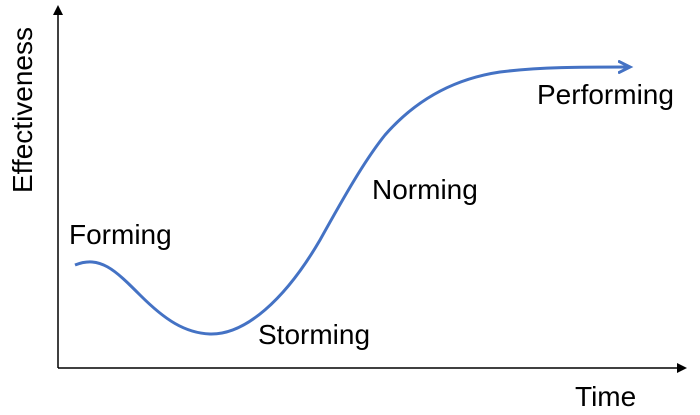 This screenshot has height=415, width=700. What do you see at coordinates (22, 110) in the screenshot?
I see `y-axis-label: Effectiveness` at bounding box center [22, 110].